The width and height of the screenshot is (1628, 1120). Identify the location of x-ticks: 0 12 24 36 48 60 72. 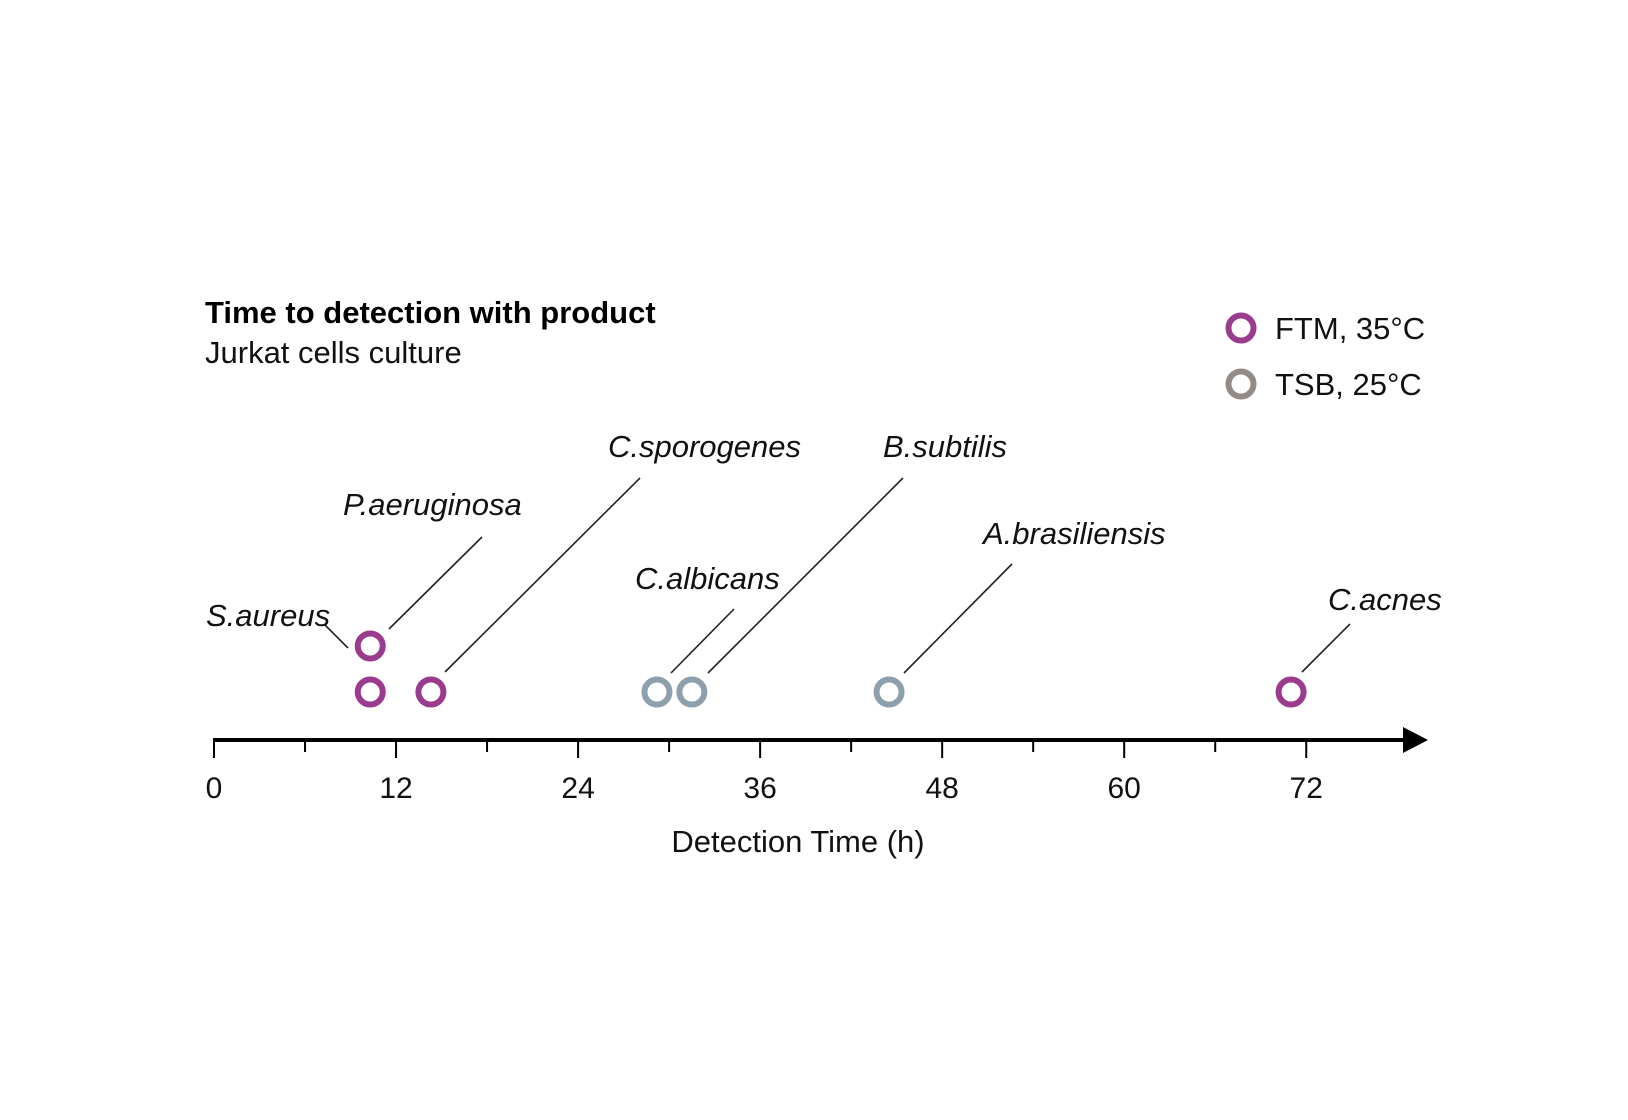
(764, 772).